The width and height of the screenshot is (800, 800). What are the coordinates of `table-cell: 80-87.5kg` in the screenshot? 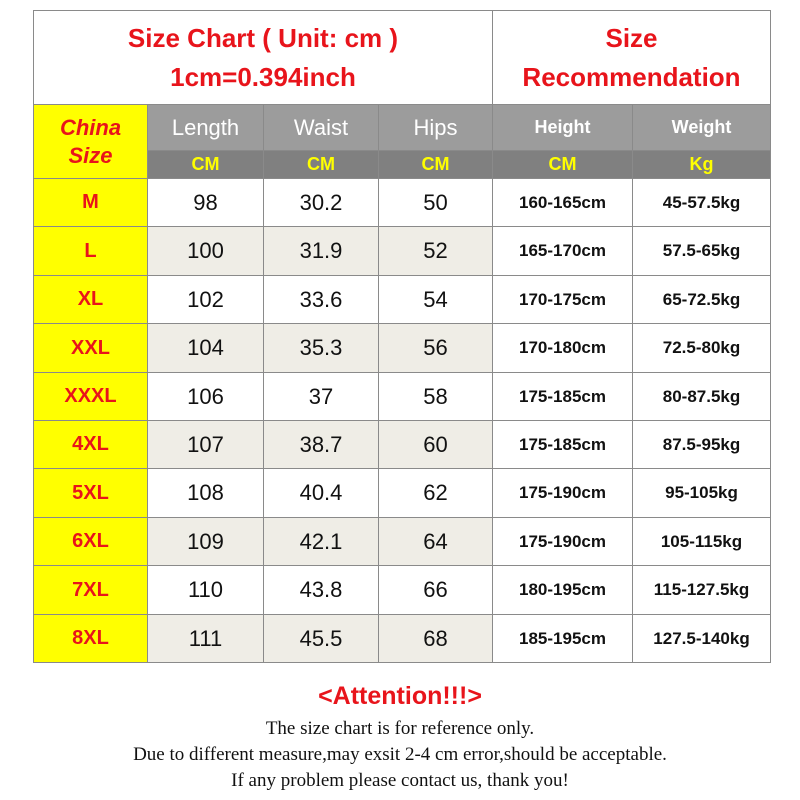 It's located at (701, 396).